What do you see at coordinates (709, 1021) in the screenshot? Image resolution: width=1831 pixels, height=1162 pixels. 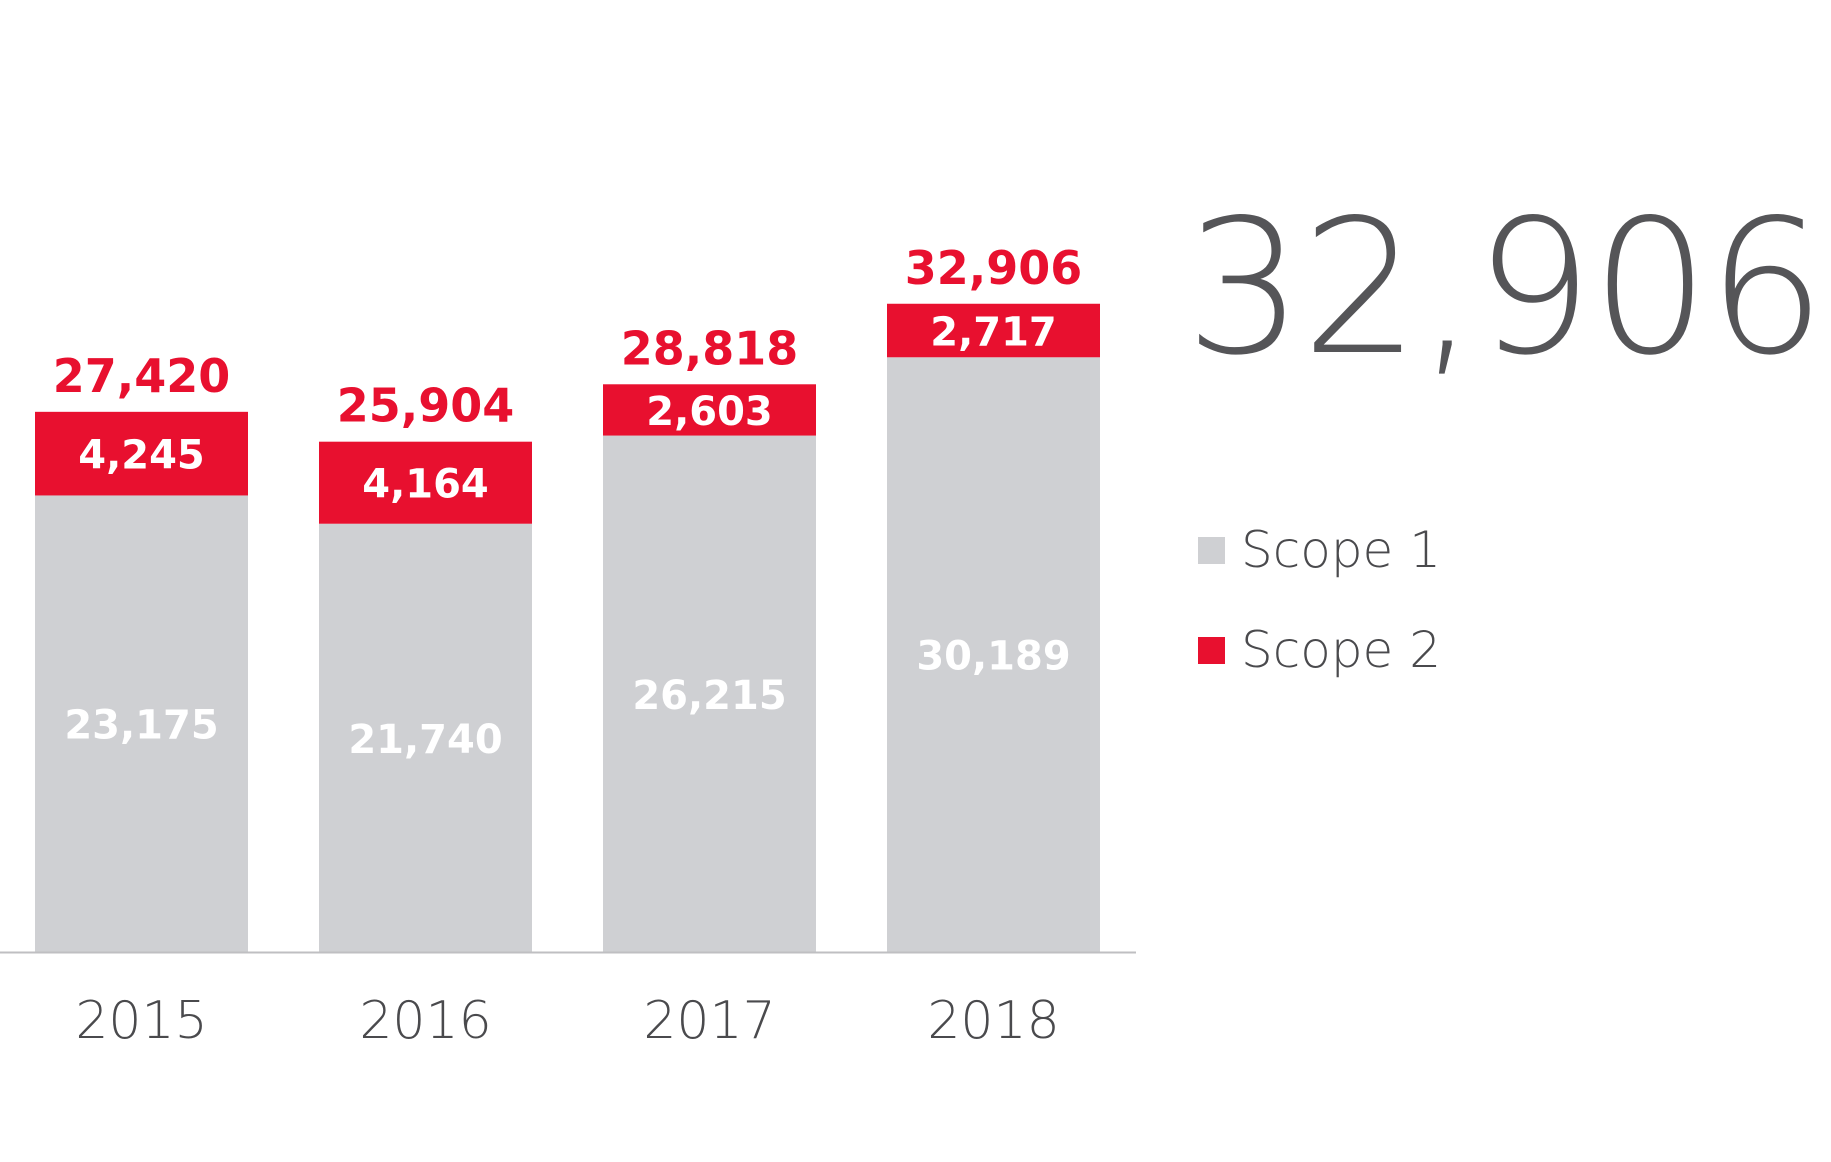 I see `x-tick-label-2017: 2017` at bounding box center [709, 1021].